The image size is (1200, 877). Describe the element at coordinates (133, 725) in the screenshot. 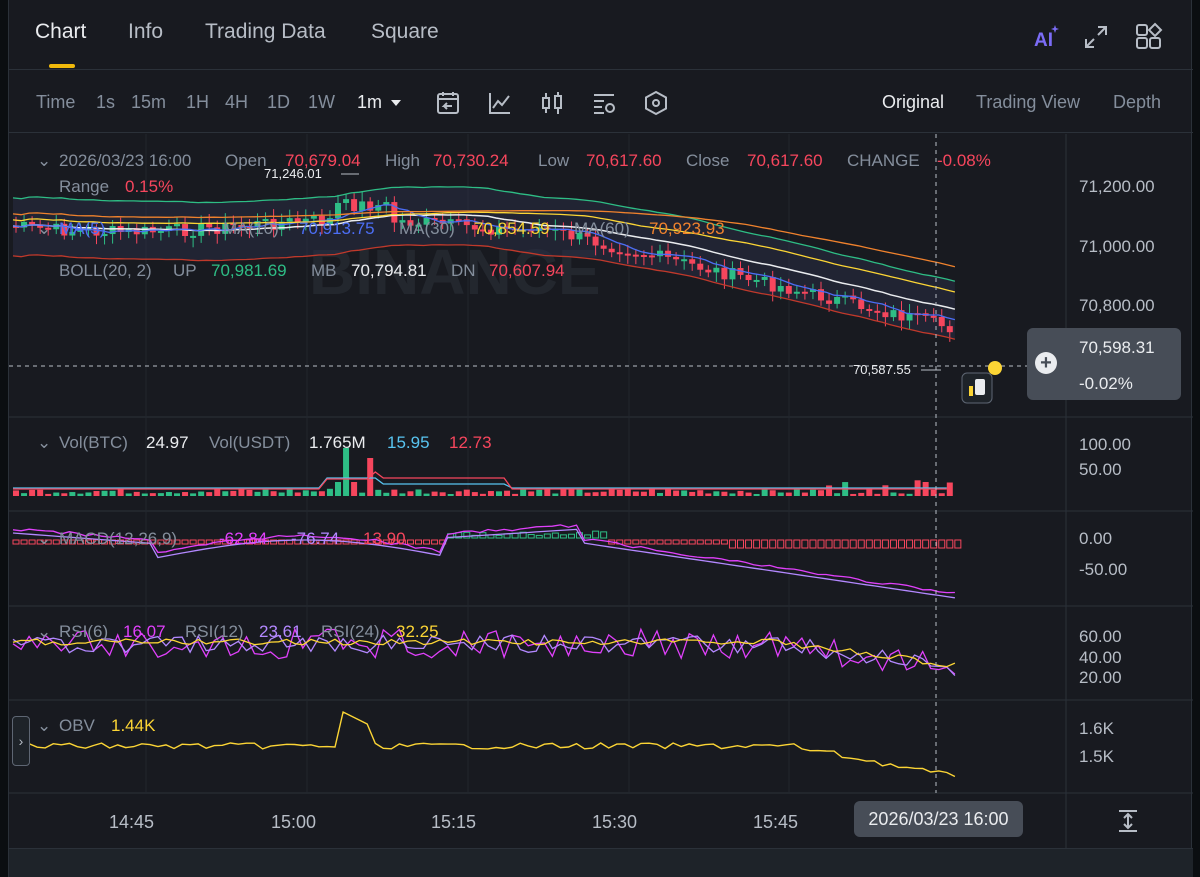

I see `obv-value: 1.44K` at that location.